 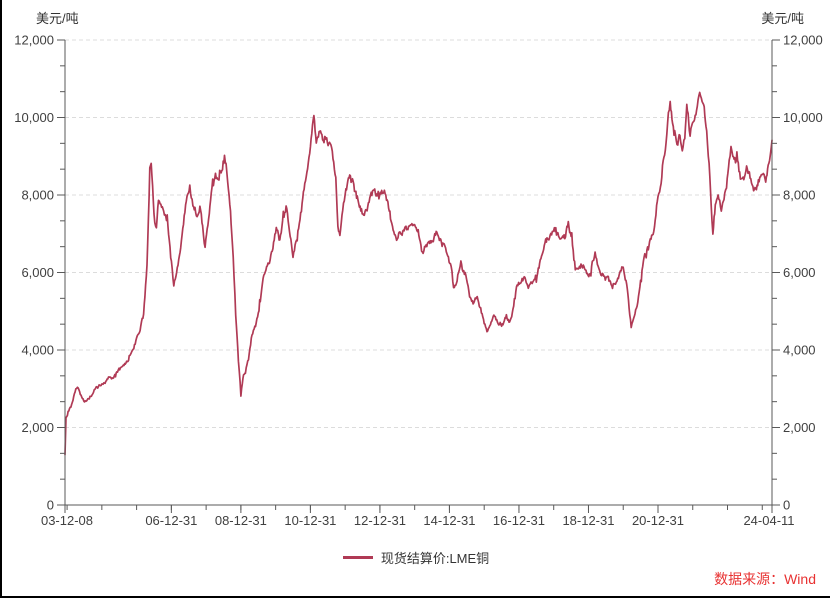 I want to click on data-source-note: 数据来源：Wind, so click(x=765, y=579).